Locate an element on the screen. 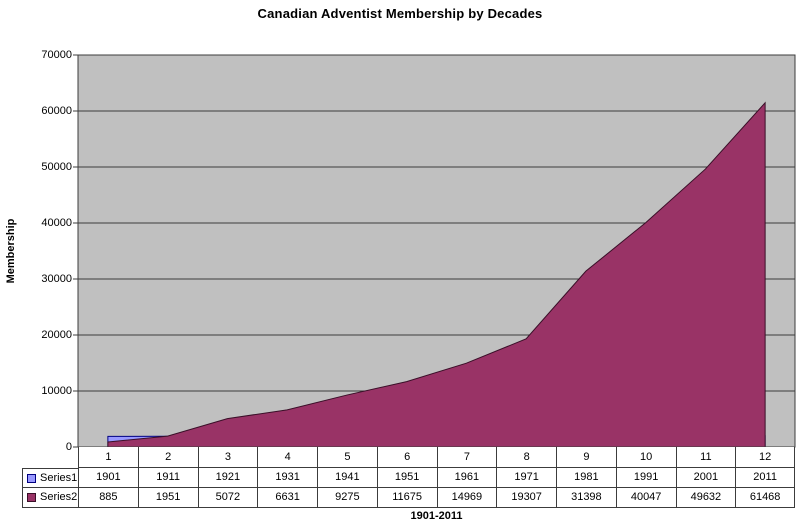  y-tick-label: 40000 is located at coordinates (56, 223).